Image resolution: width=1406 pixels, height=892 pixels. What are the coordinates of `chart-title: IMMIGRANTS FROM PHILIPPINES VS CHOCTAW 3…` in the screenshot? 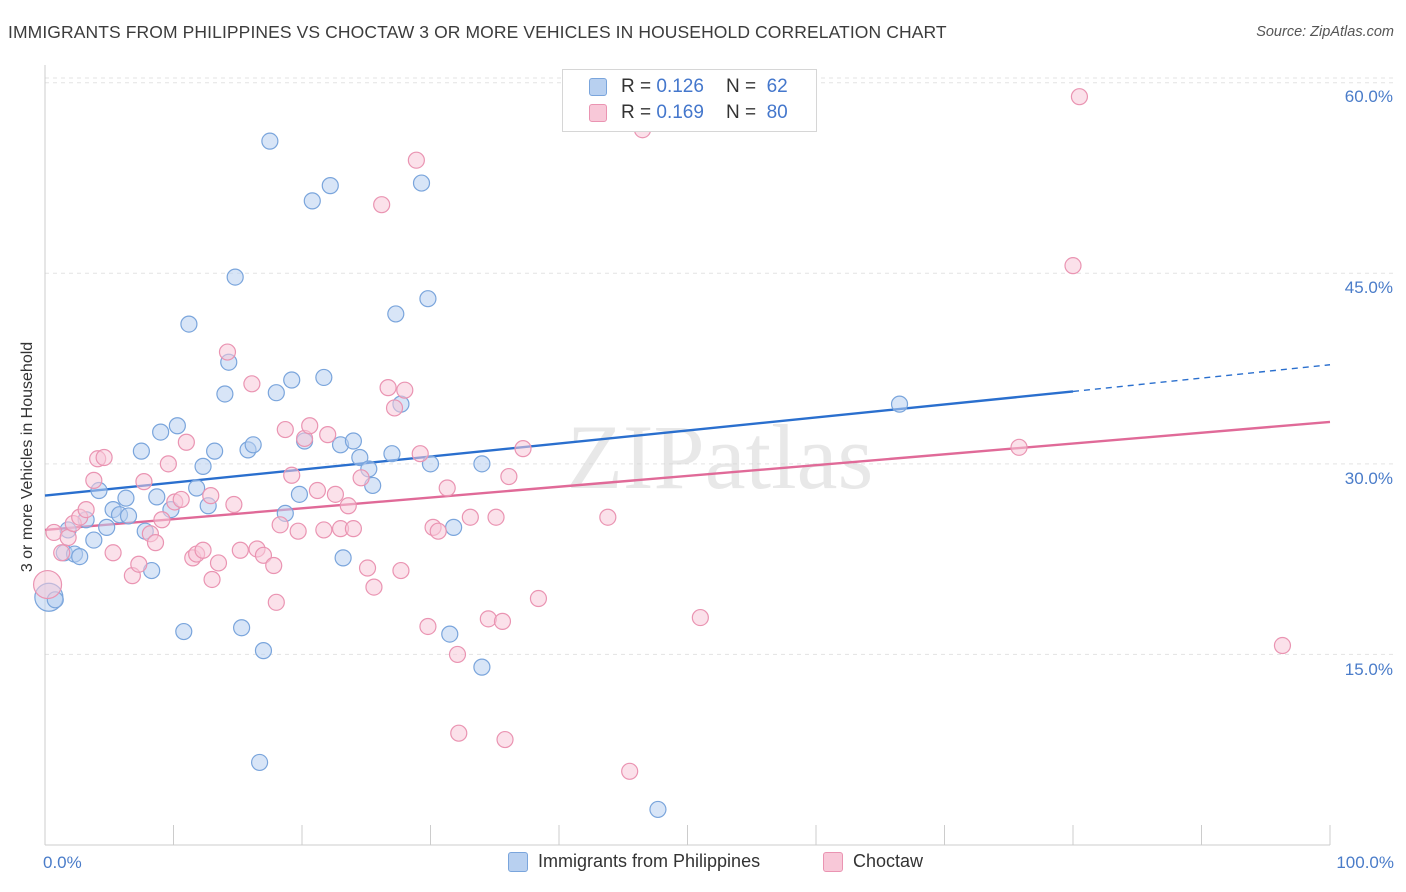 It's located at (477, 32).